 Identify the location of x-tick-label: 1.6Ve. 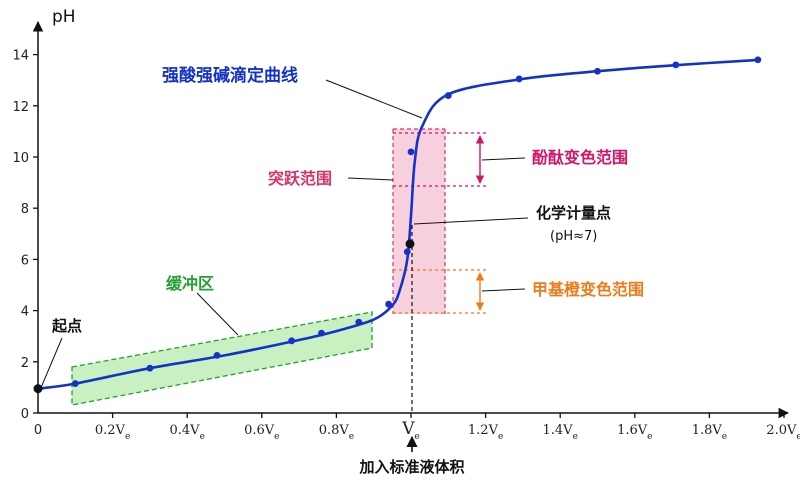
(634, 432).